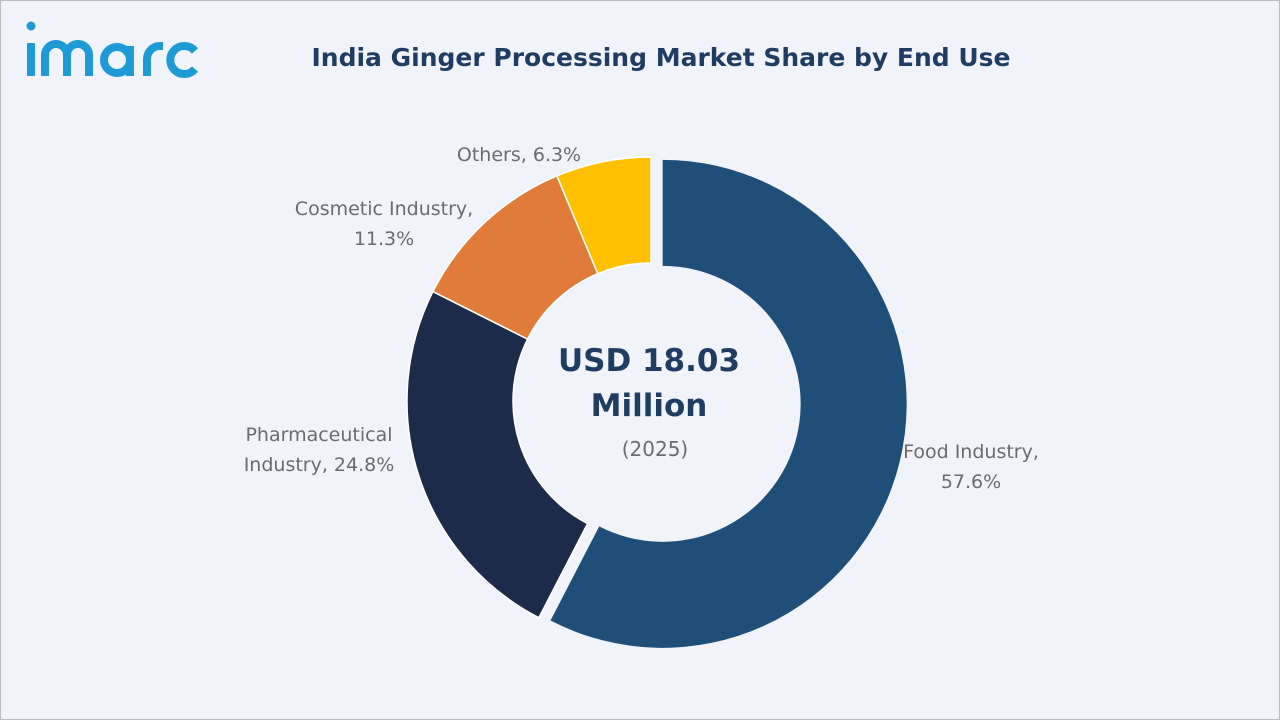 This screenshot has width=1280, height=721. I want to click on slice-label-line: 11.3%, so click(384, 239).